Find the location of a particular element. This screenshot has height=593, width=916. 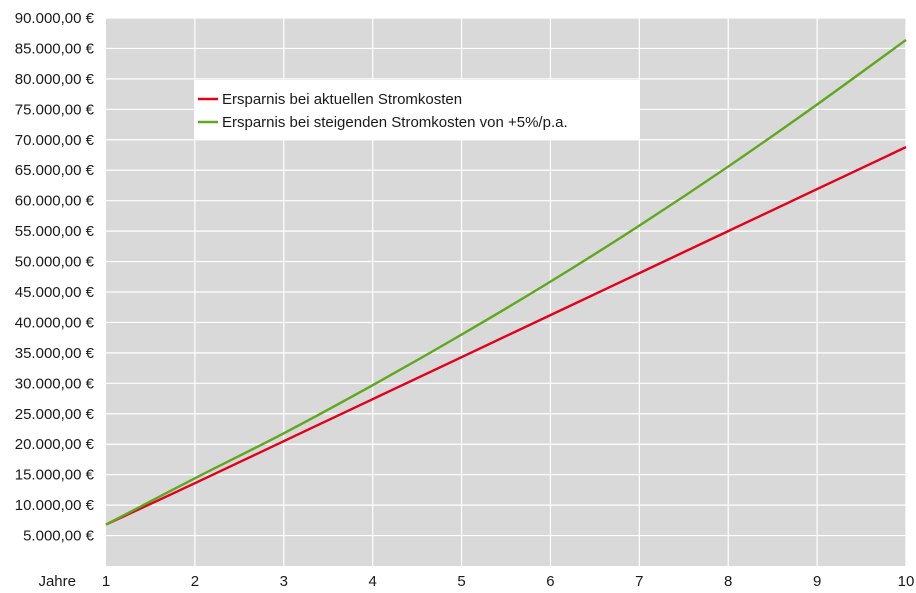

x-tick-label: 4 is located at coordinates (372, 581).